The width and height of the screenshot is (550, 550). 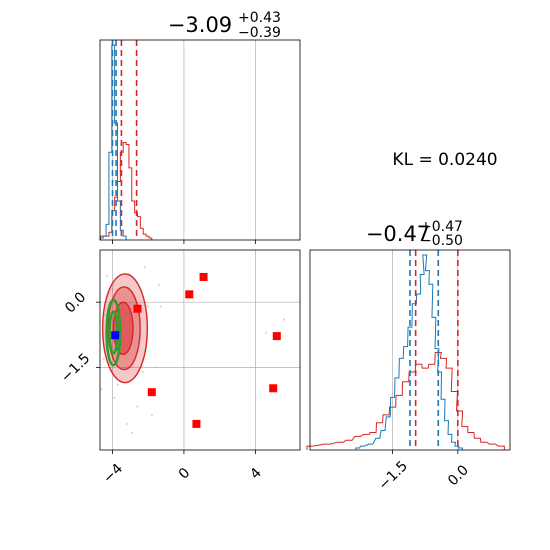 I want to click on title-param1-plus: +0.43, so click(x=259, y=18).